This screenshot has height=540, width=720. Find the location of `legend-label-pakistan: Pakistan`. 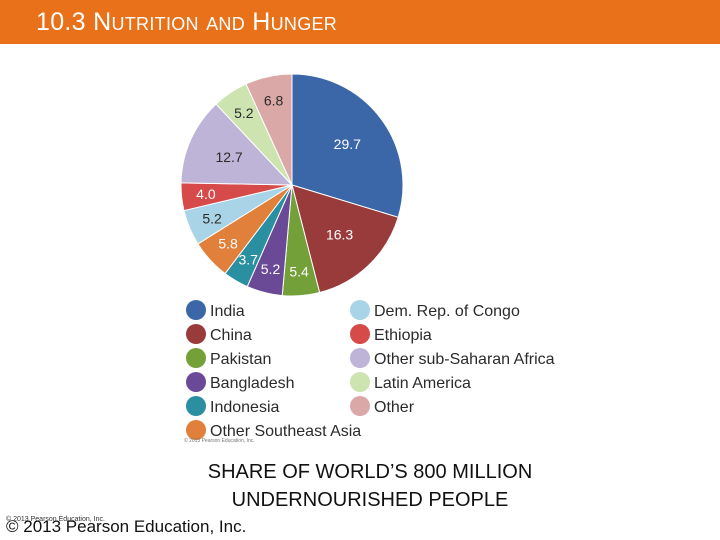

legend-label-pakistan: Pakistan is located at coordinates (240, 359).